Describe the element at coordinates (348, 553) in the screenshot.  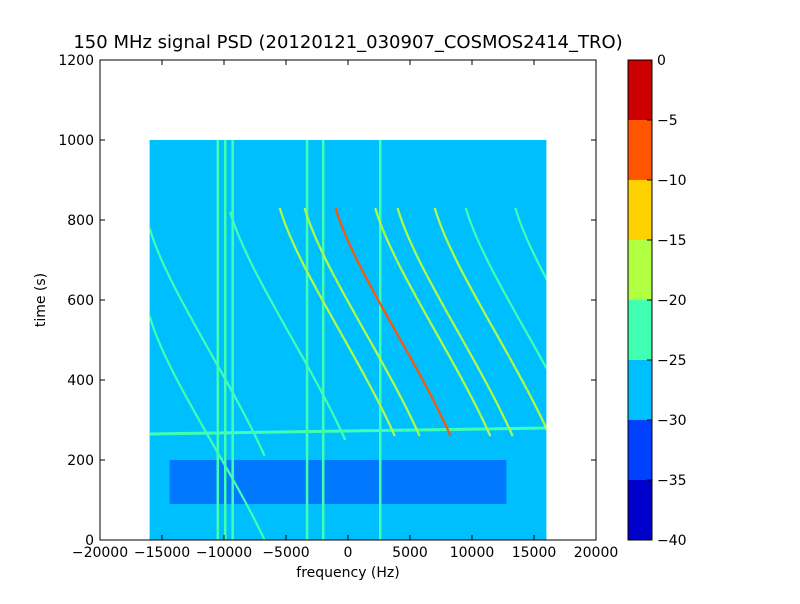
I see `x-tick-label: 0` at that location.